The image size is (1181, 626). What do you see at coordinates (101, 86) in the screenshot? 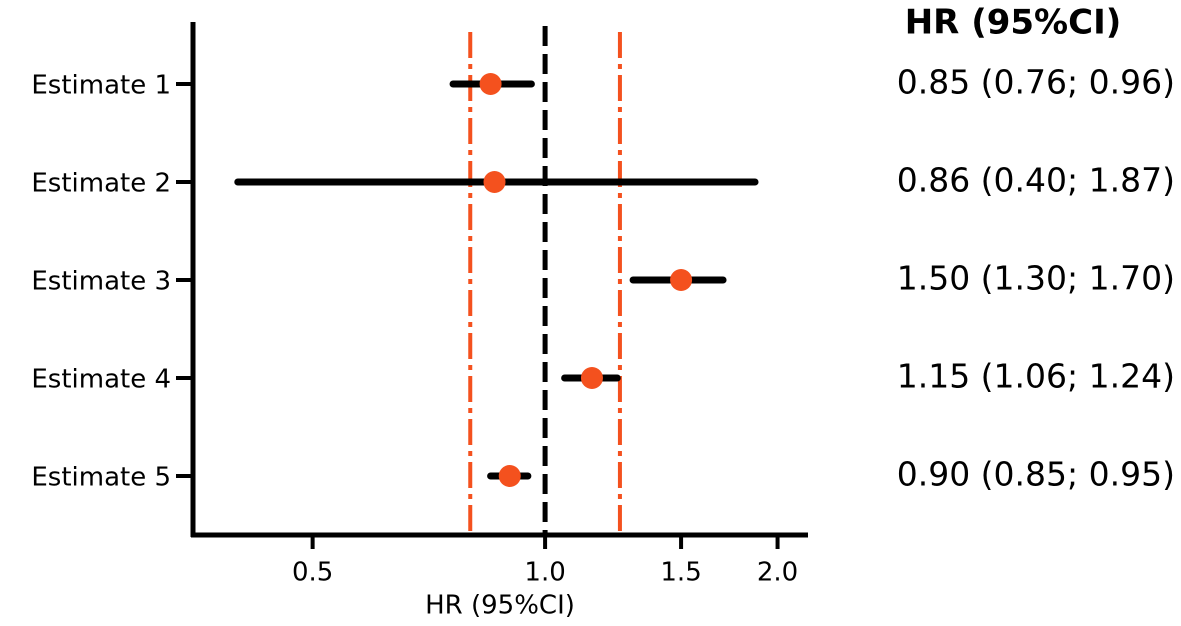
I see `y-tick-label: Estimate 1` at bounding box center [101, 86].